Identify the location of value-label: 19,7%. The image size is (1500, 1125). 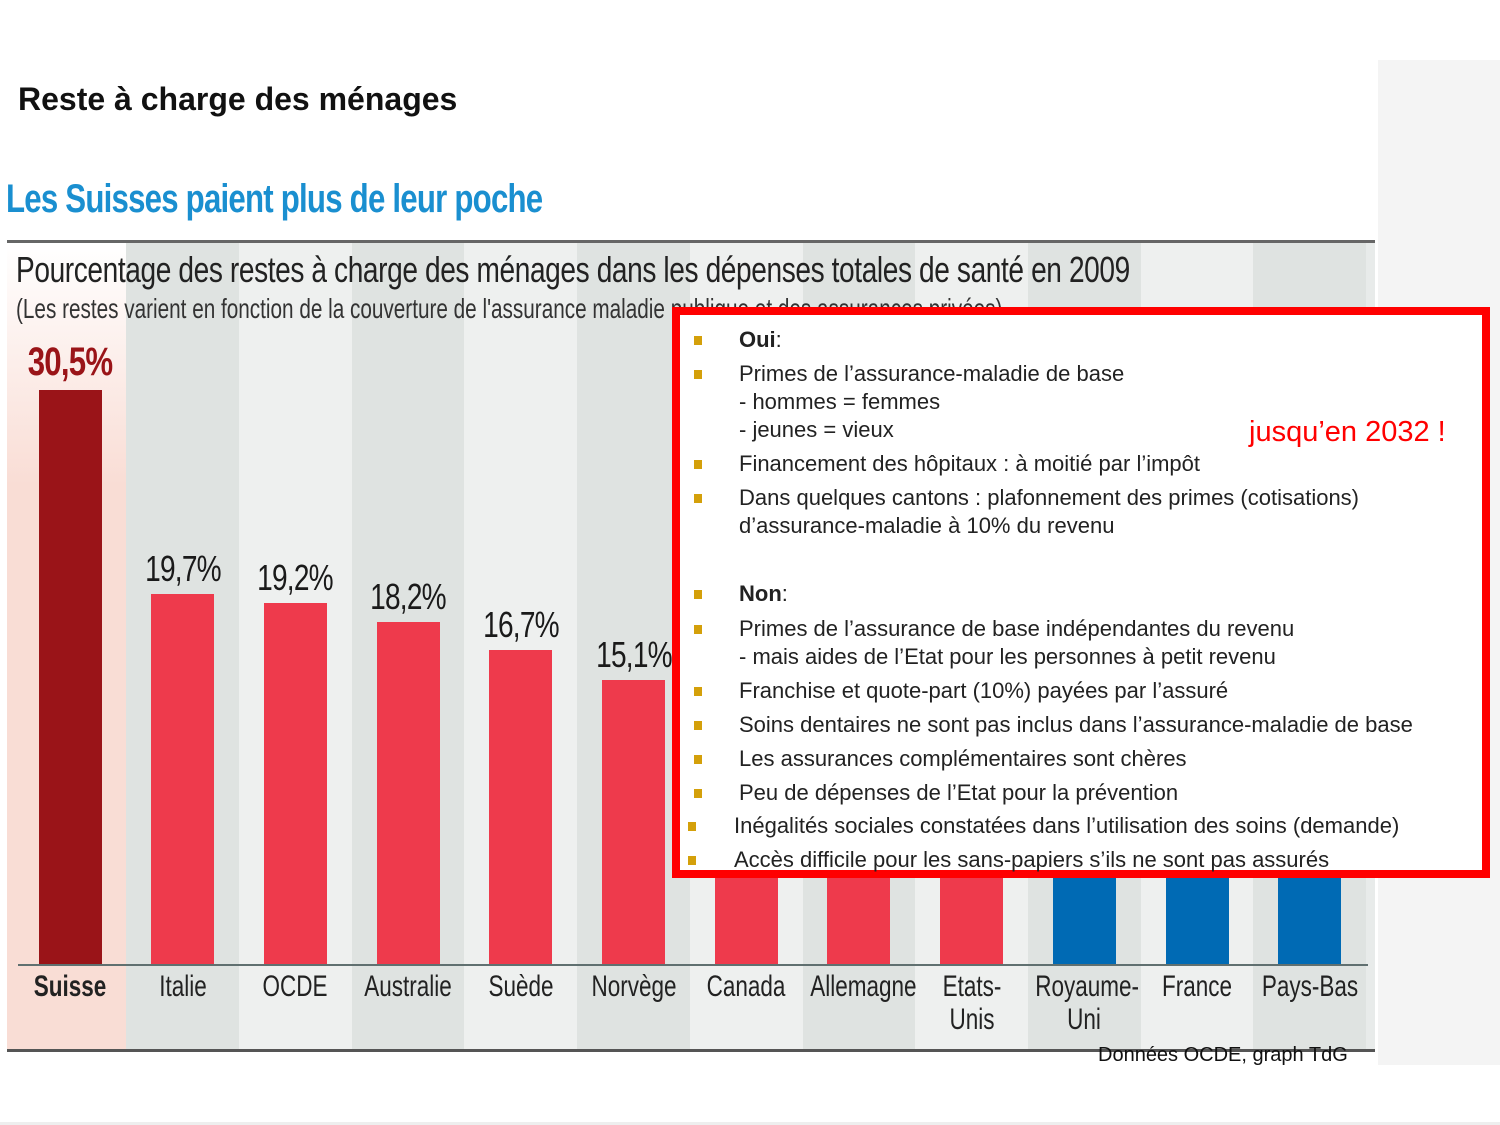
(183, 568).